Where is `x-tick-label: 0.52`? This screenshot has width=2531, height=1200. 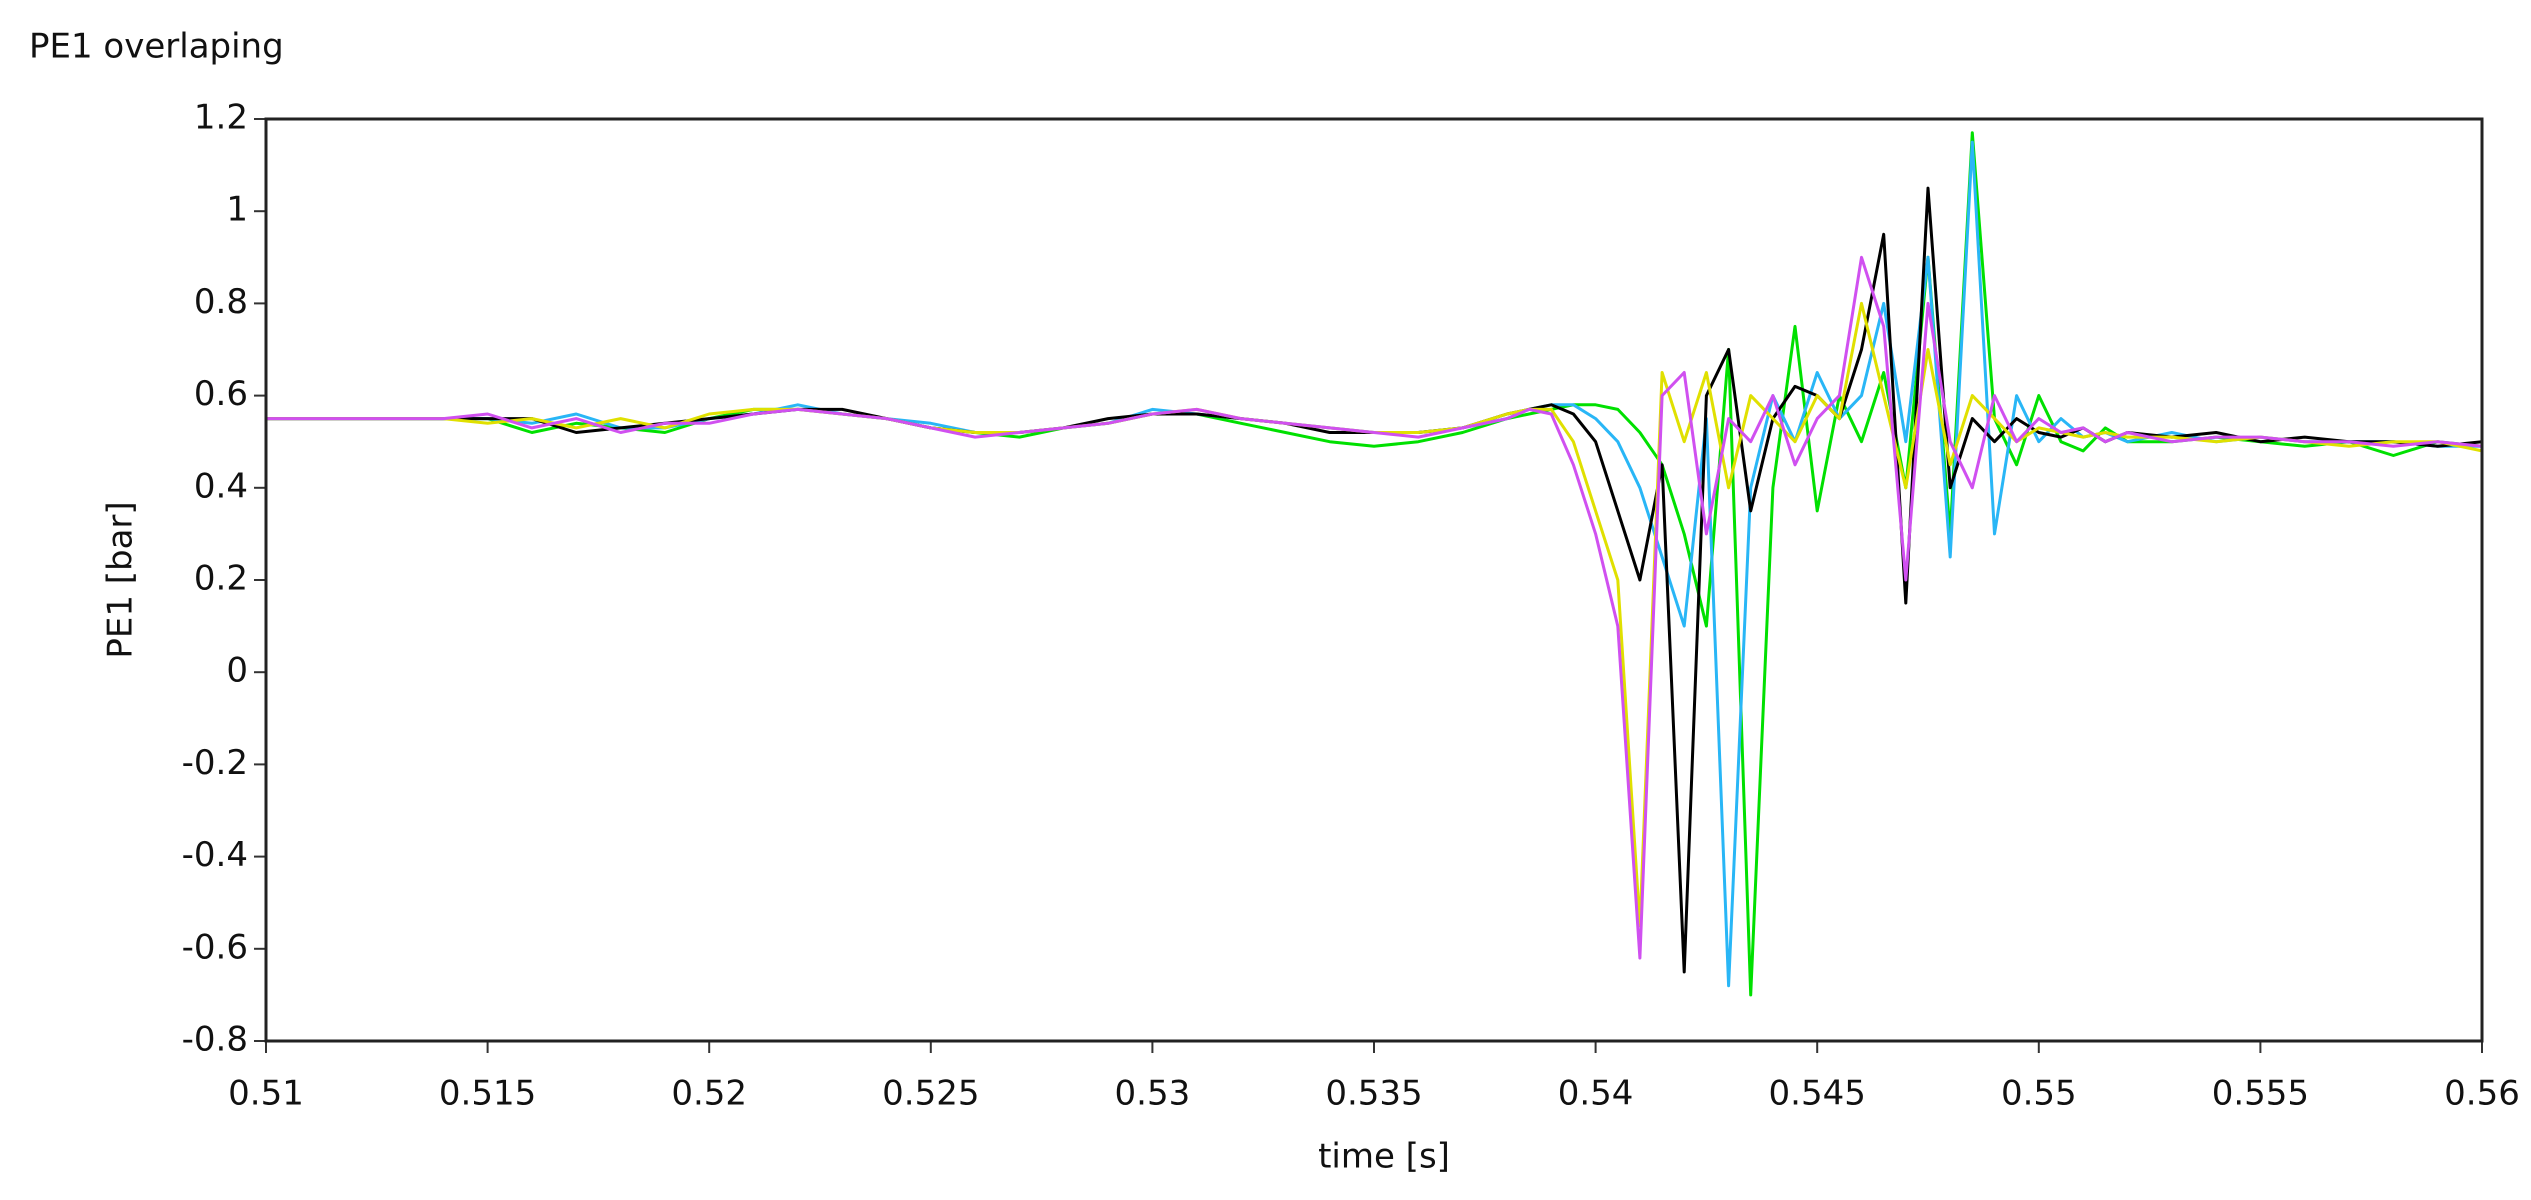 x-tick-label: 0.52 is located at coordinates (709, 1094).